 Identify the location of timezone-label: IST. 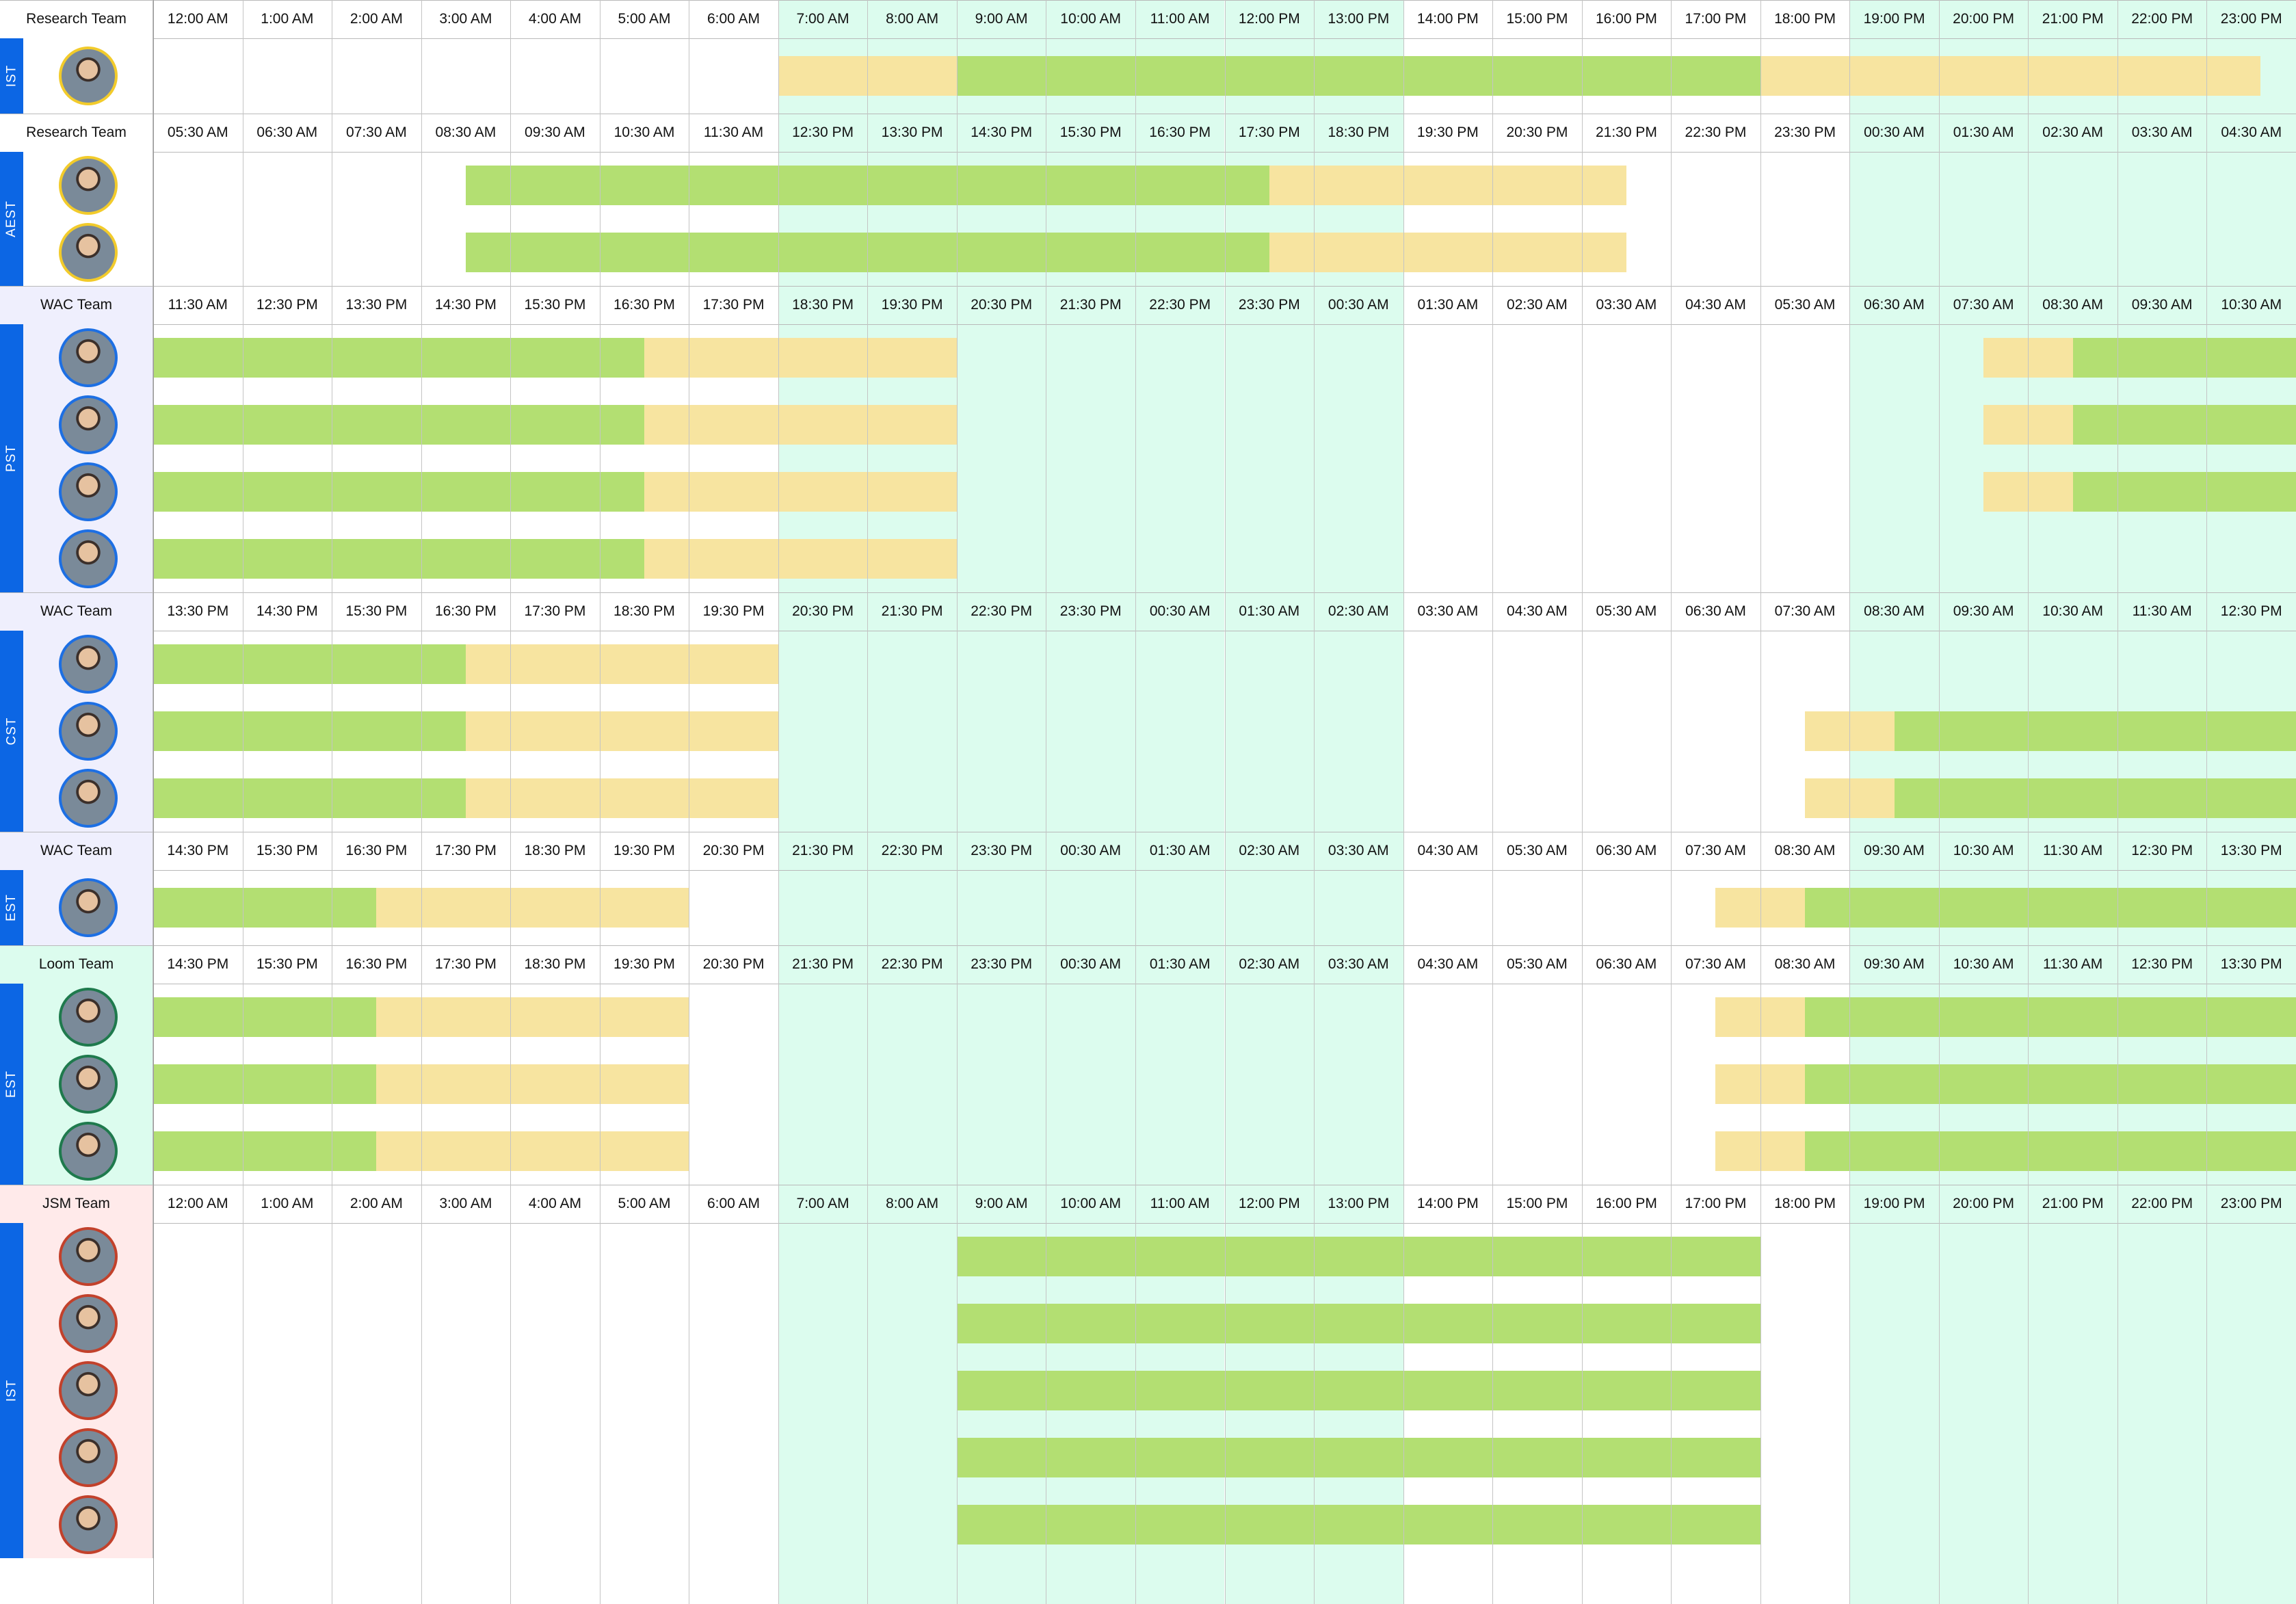
(11, 76).